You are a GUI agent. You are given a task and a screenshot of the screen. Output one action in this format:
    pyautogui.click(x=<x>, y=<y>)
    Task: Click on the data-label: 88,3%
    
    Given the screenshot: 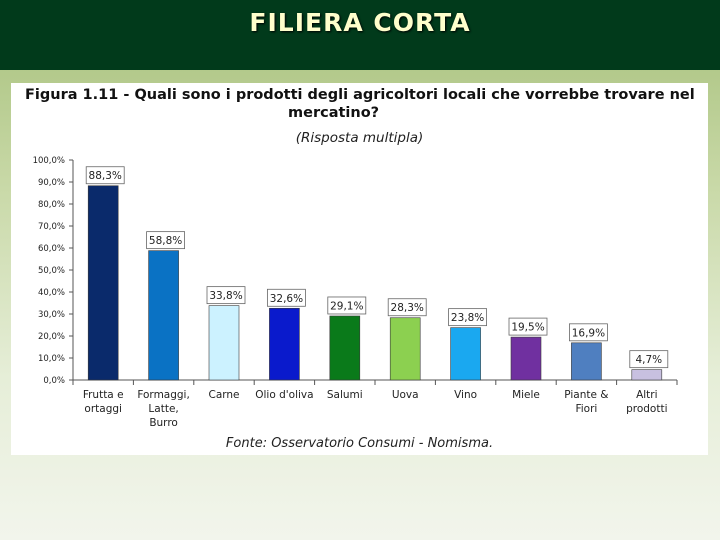 What is the action you would take?
    pyautogui.click(x=105, y=176)
    